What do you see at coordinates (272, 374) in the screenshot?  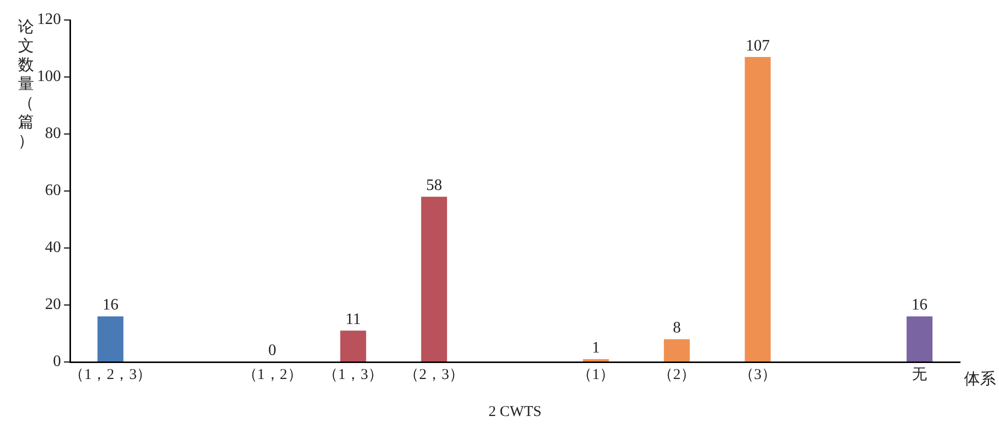 I see `x-tick-label: （1，2）` at bounding box center [272, 374].